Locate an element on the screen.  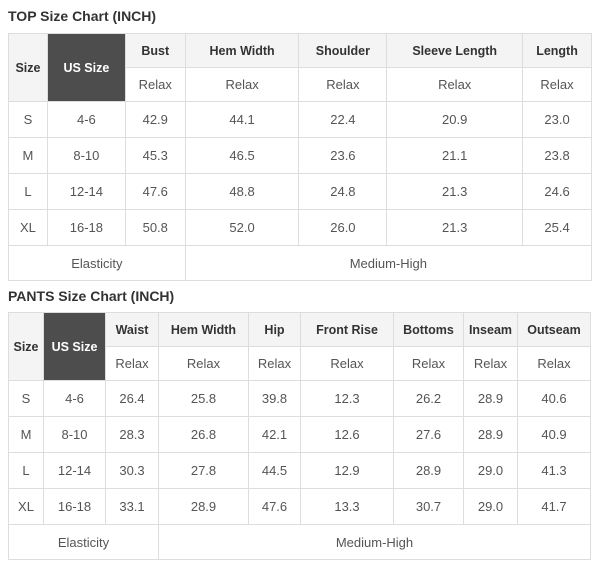
top-column-header-length: Length is located at coordinates (557, 50).